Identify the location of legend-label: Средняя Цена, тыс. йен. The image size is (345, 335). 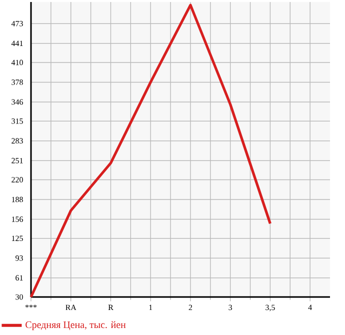
(76, 325).